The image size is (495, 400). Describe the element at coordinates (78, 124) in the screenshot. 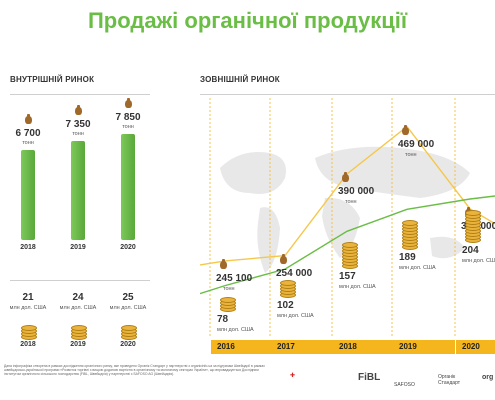

I see `domestic-volume-label: 7 350` at that location.